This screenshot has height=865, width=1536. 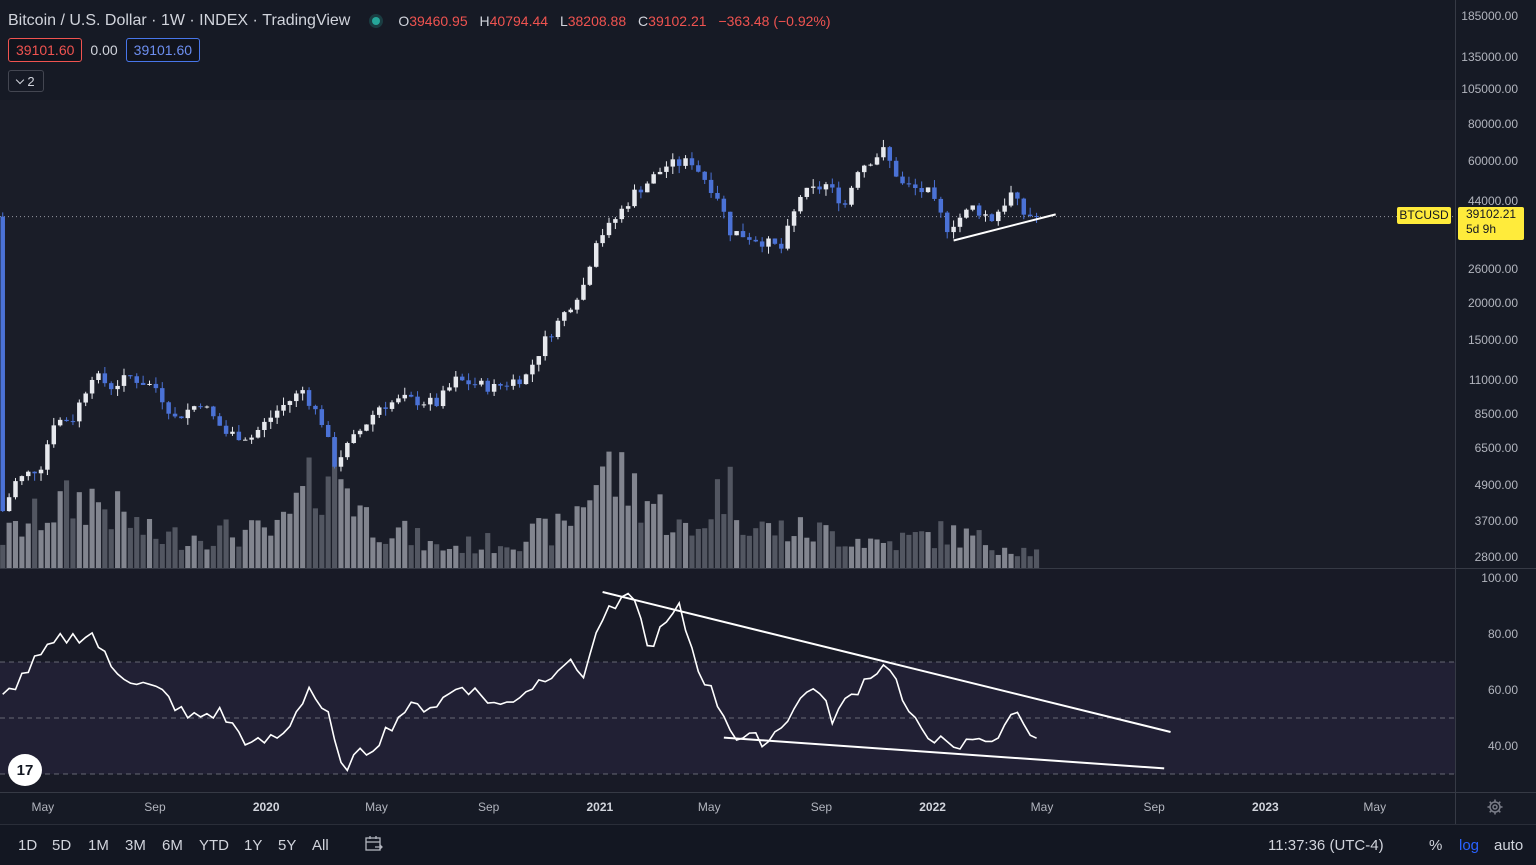 I want to click on date-range-icon, so click(x=374, y=844).